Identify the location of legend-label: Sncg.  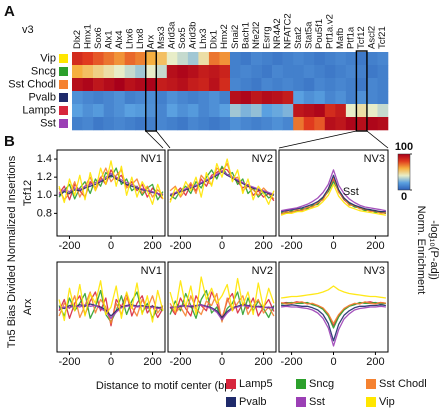
(321, 384).